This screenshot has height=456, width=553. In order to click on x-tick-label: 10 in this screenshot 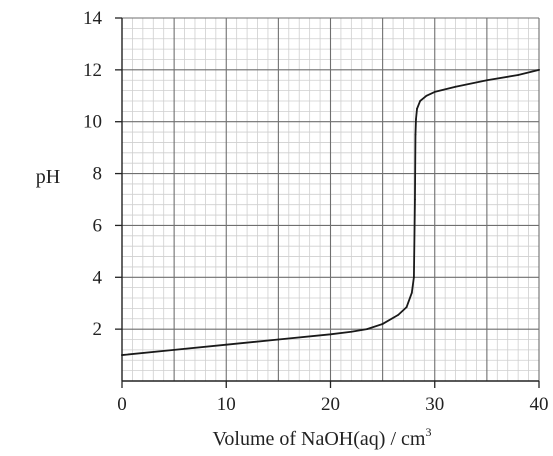, I will do `click(226, 404)`.